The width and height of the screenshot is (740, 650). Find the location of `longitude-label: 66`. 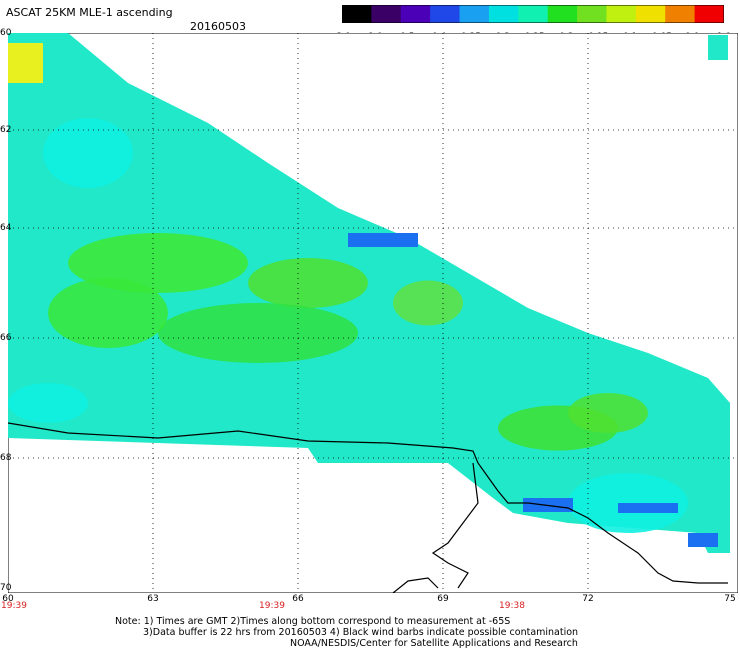

longitude-label: 66 is located at coordinates (298, 599).